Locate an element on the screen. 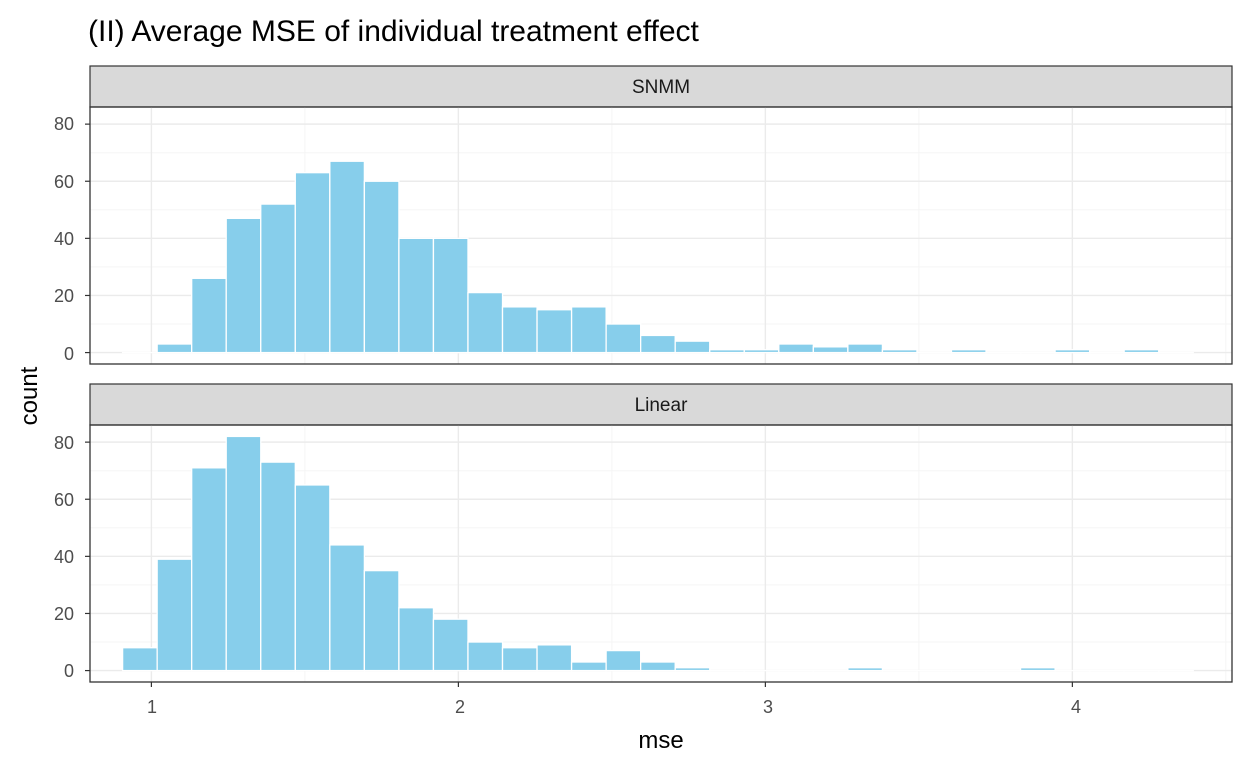  facet-label-snmm: SNMM is located at coordinates (661, 87).